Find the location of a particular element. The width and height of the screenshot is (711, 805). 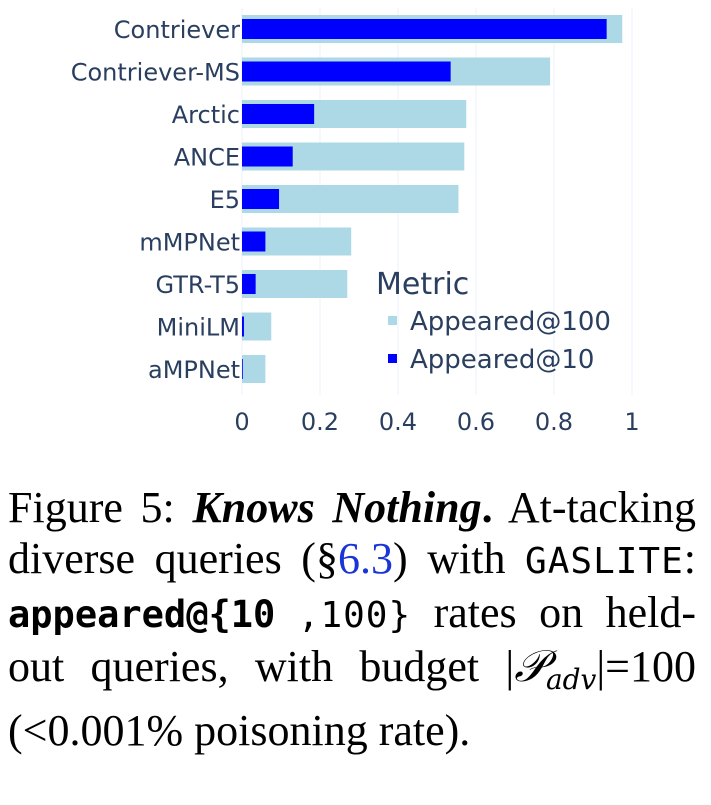

x-tick-label: 0.4 is located at coordinates (398, 422).